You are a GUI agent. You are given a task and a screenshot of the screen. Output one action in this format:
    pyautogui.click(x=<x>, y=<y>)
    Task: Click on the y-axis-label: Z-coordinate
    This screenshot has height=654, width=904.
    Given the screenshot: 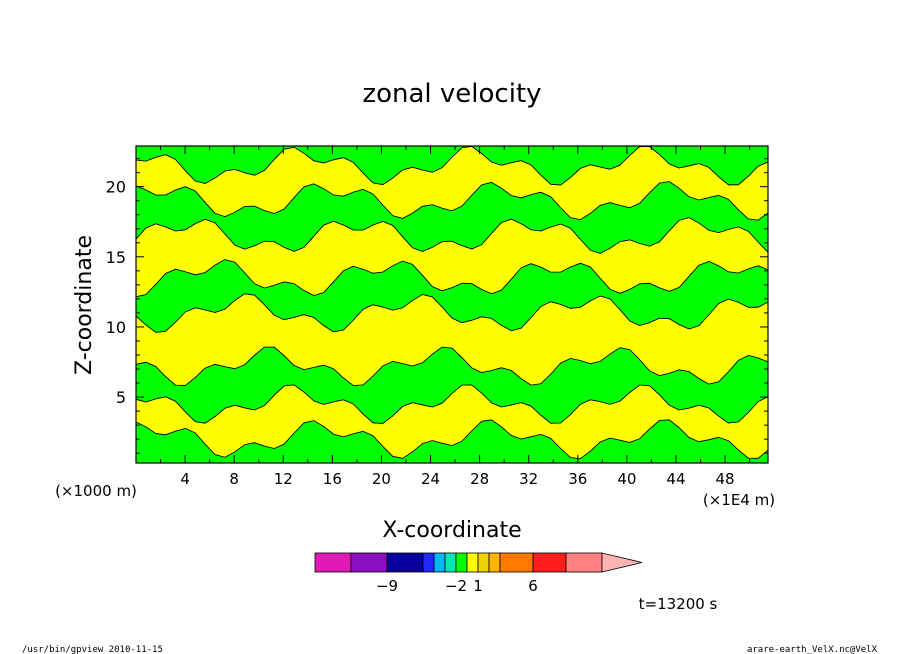 What is the action you would take?
    pyautogui.click(x=84, y=305)
    